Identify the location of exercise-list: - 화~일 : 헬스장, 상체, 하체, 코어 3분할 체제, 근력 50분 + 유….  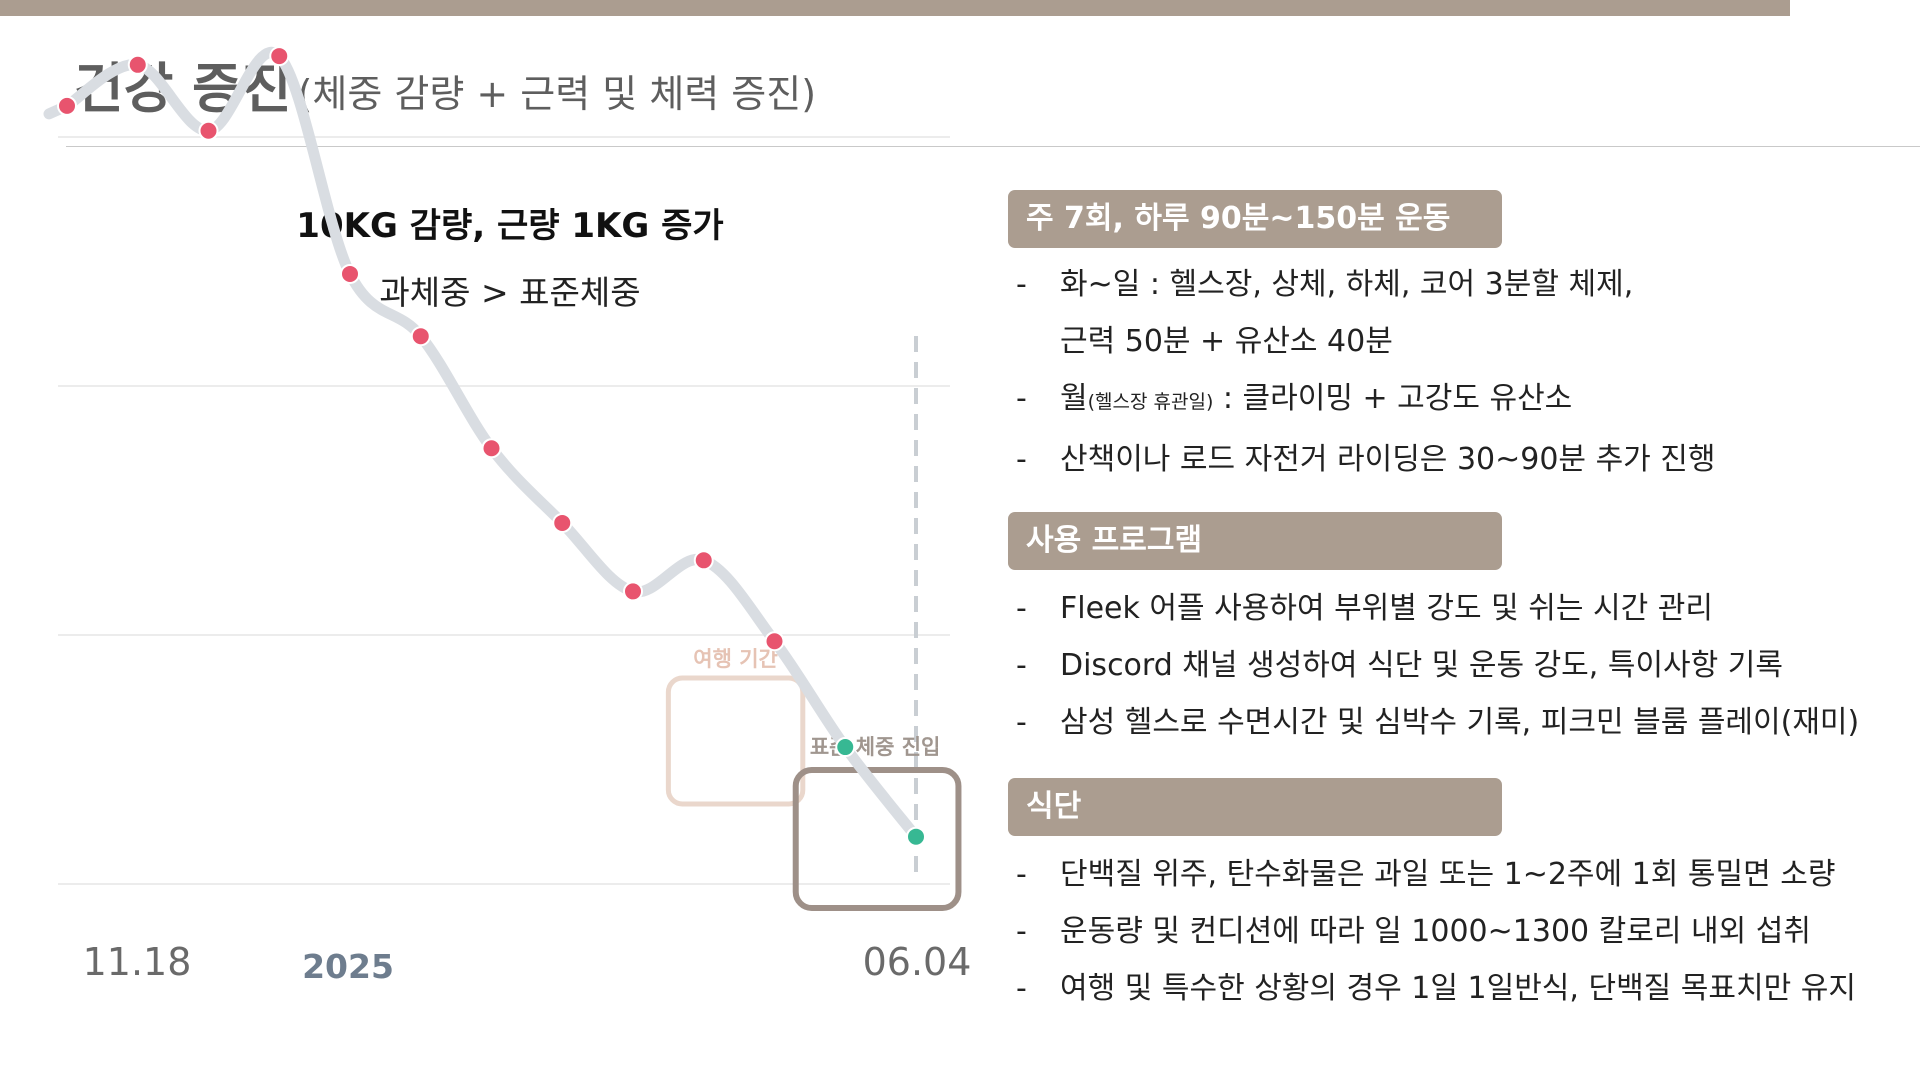
(1462, 372).